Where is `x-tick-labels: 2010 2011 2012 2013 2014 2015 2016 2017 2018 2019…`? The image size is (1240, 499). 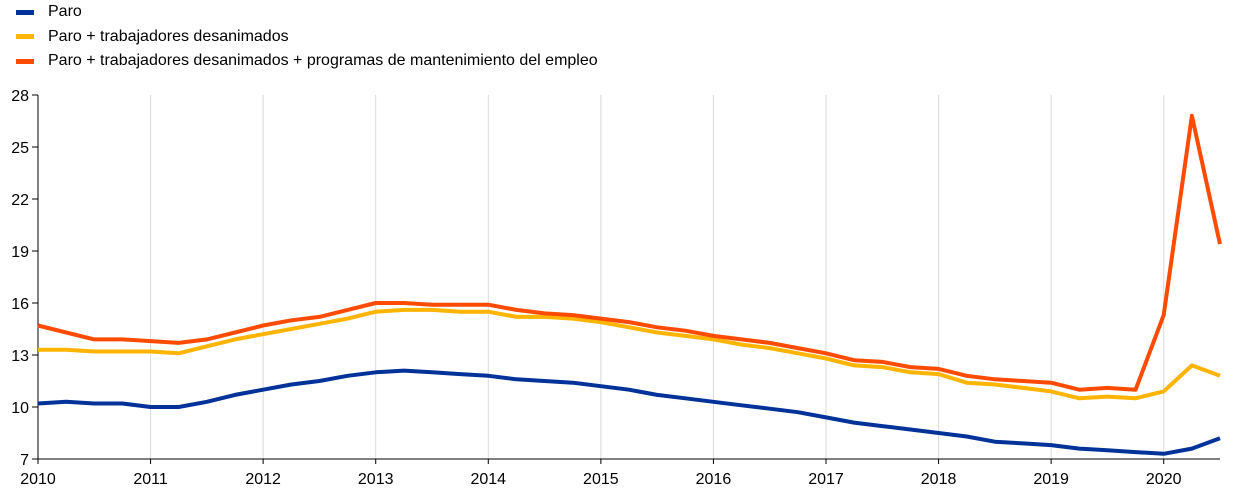 x-tick-labels: 2010 2011 2012 2013 2014 2015 2016 2017 2018 2019… is located at coordinates (600, 479).